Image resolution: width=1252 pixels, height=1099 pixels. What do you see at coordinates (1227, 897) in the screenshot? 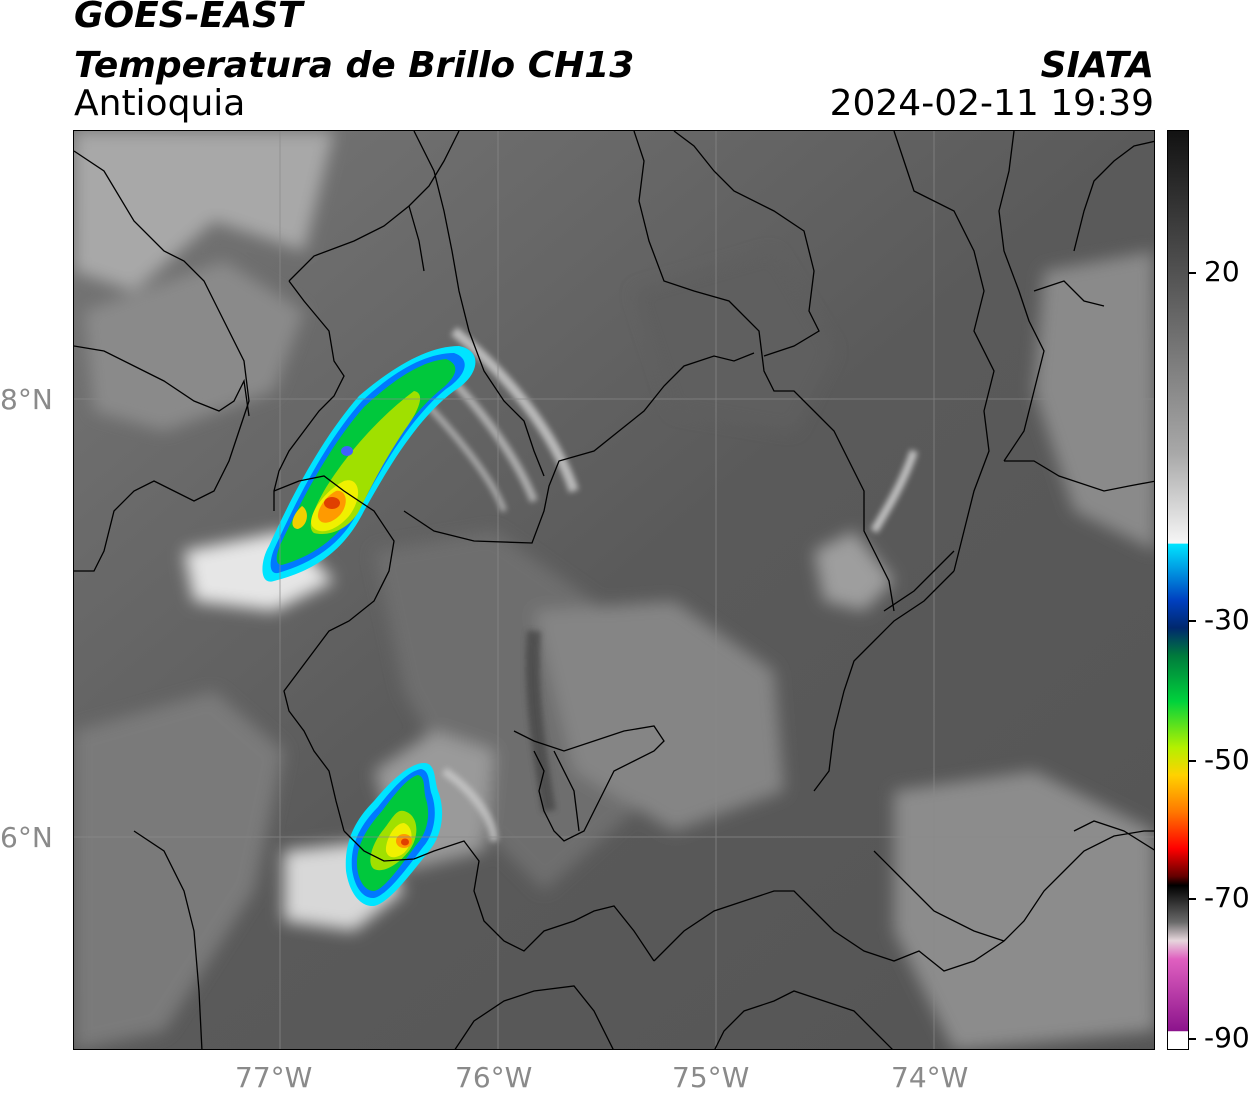
I see `colorbar-label-m70: -70` at bounding box center [1227, 897].